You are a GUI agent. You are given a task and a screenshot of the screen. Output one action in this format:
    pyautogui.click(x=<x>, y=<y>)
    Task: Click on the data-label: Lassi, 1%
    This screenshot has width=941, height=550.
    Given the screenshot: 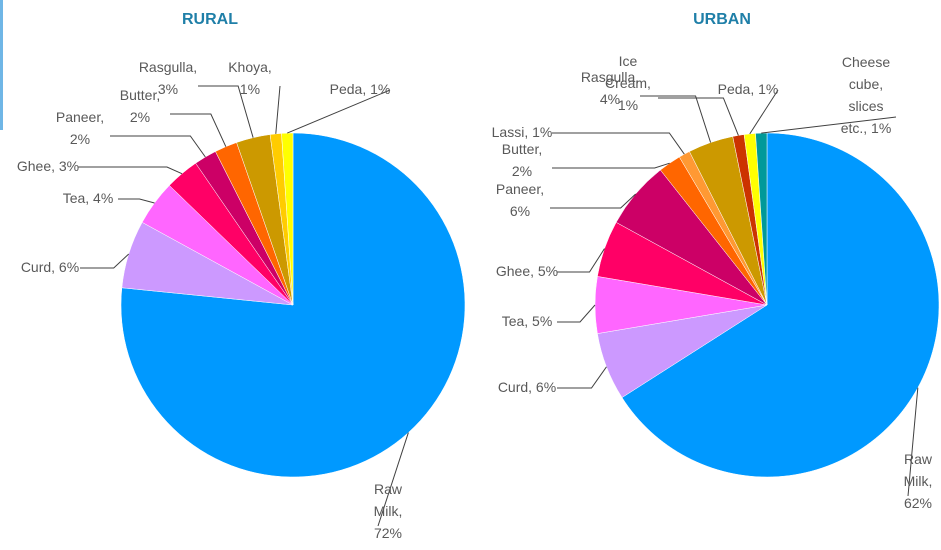 What is the action you would take?
    pyautogui.click(x=522, y=132)
    